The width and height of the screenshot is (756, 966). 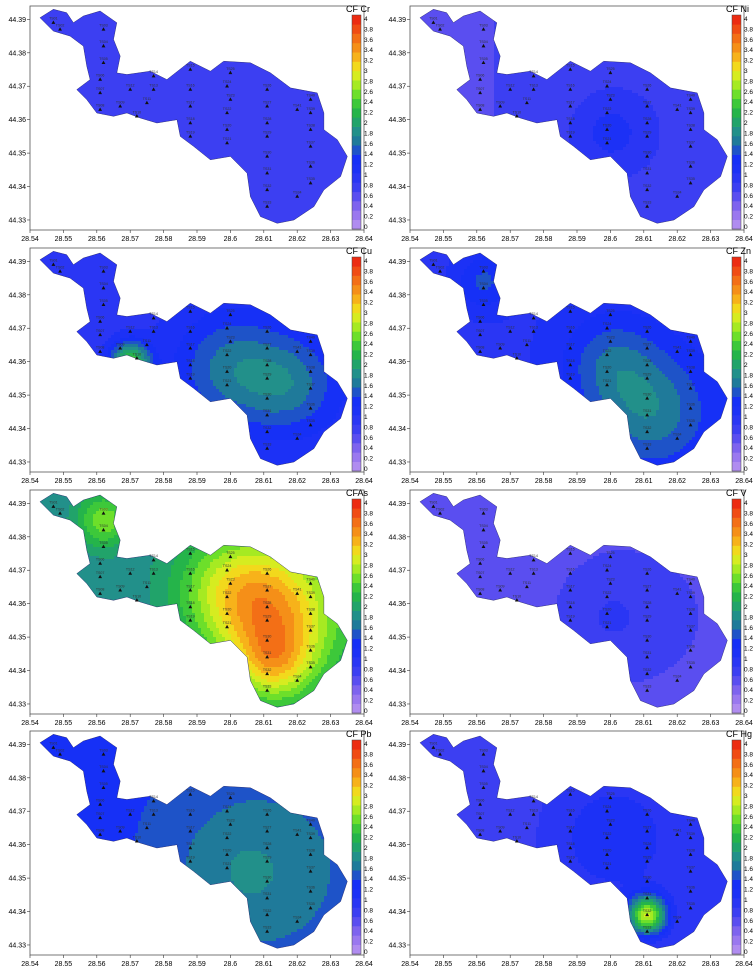 What do you see at coordinates (647, 894) in the screenshot?
I see `station-label: TS31` at bounding box center [647, 894].